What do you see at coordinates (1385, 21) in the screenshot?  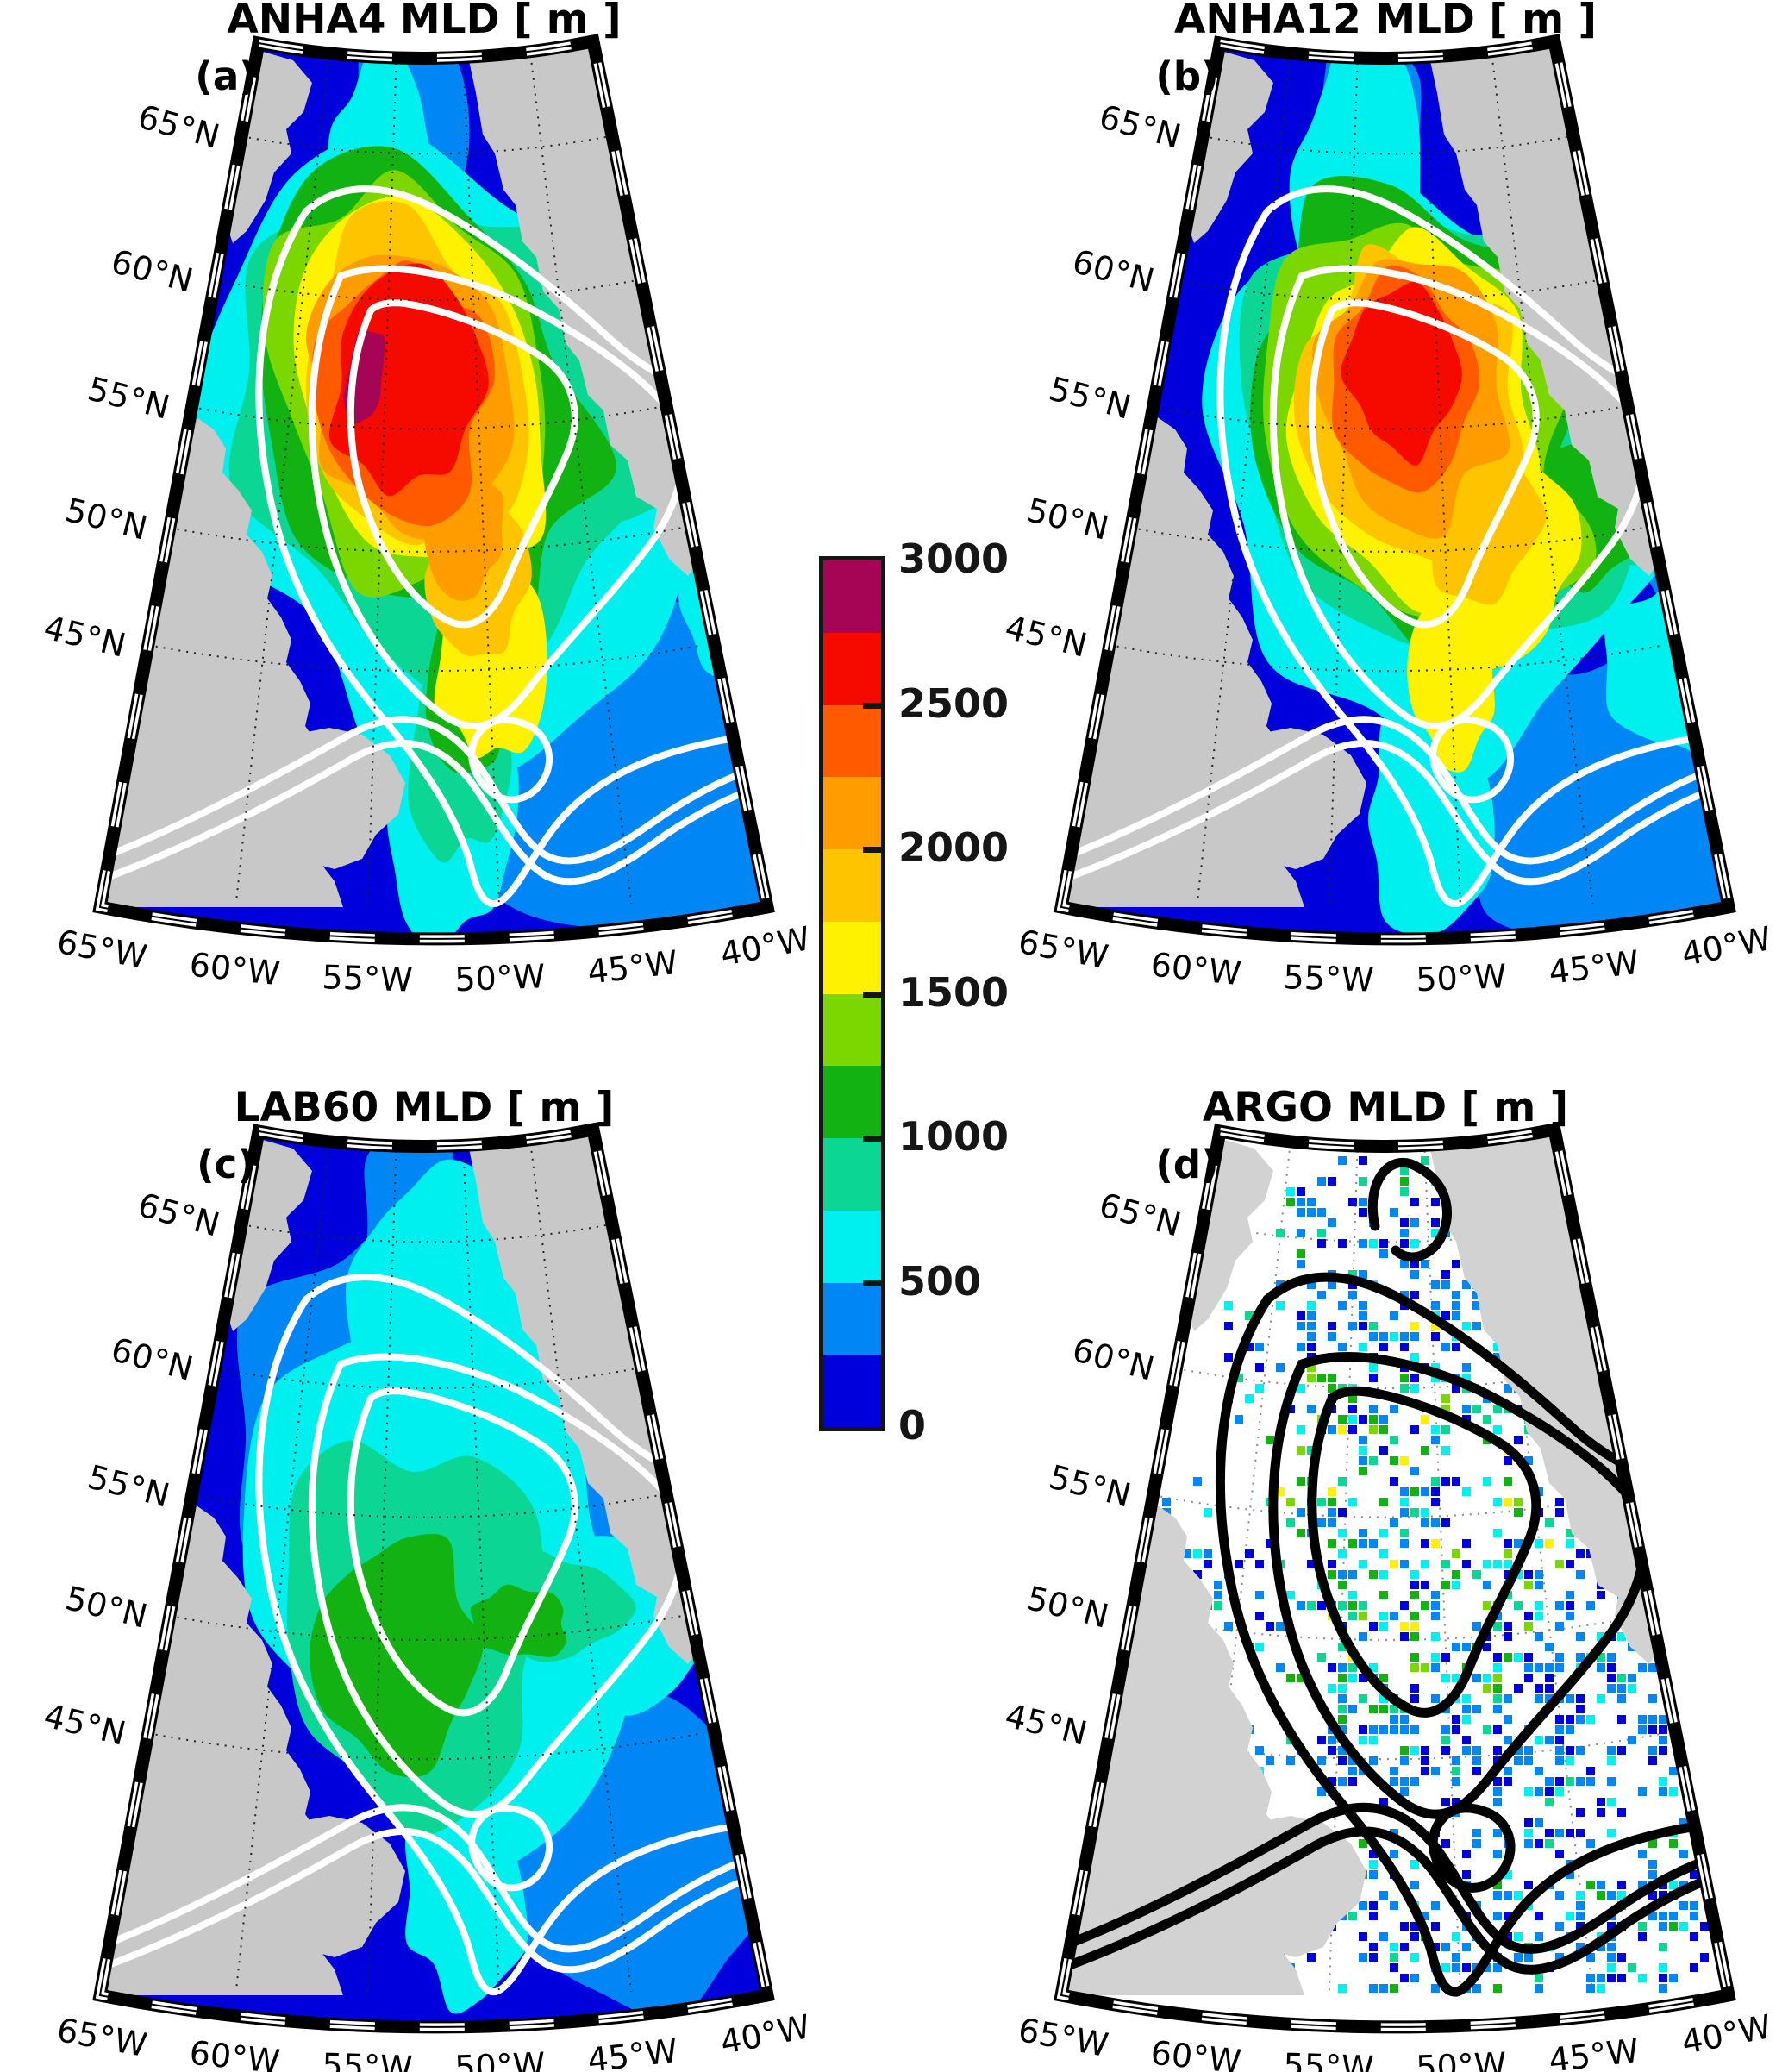 I see `panel-title: ANHA12 MLD [ m ]` at bounding box center [1385, 21].